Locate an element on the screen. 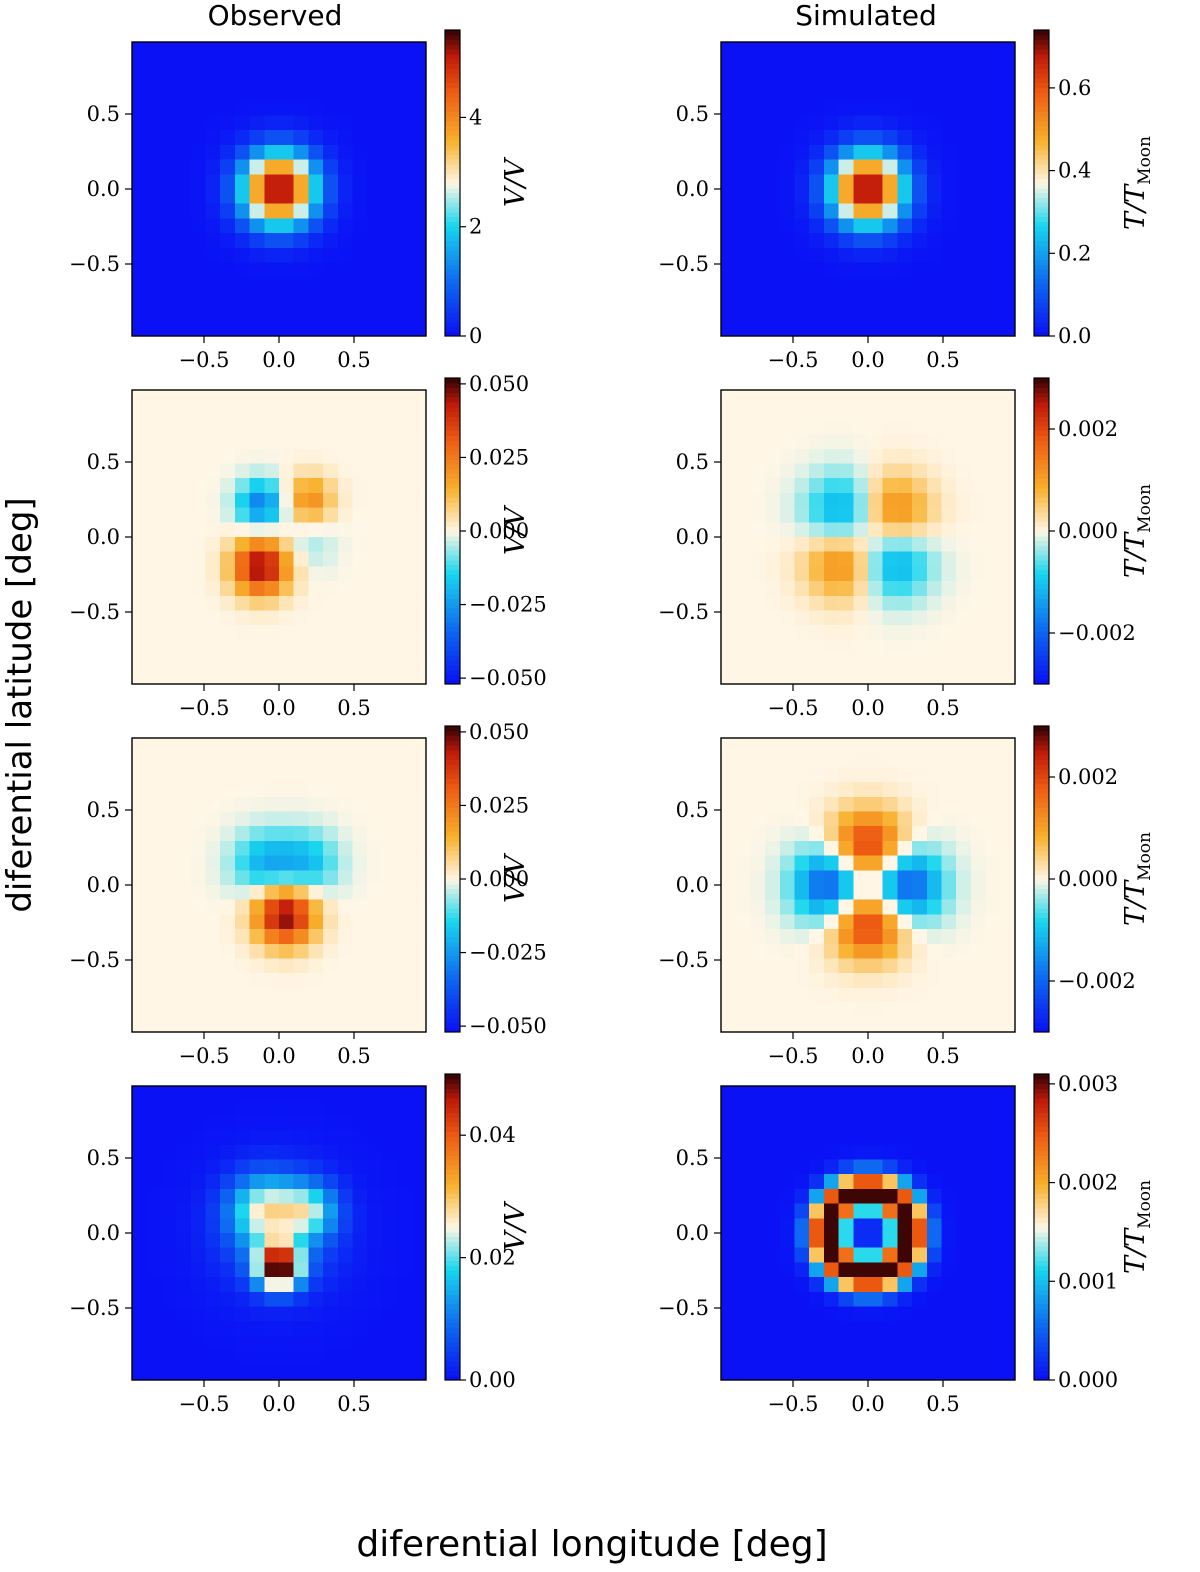 This screenshot has height=1572, width=1200. heatmap-cells is located at coordinates (279, 885).